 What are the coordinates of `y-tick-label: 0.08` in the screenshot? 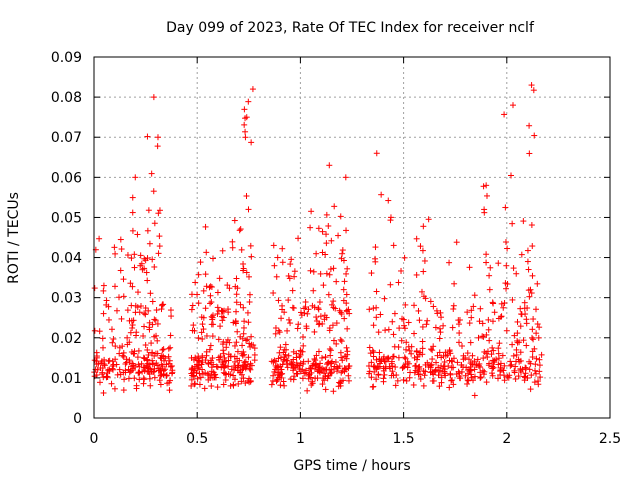 It's located at (66, 98).